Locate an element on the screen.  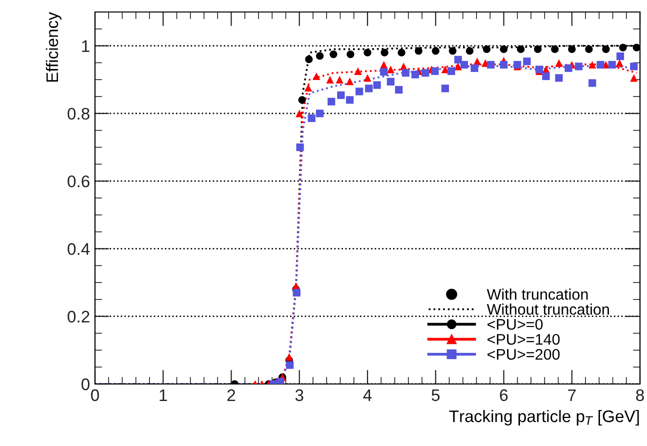
x-axis-title: Tracking particle p$_{T}$ [GeV] is located at coordinates (544, 418).